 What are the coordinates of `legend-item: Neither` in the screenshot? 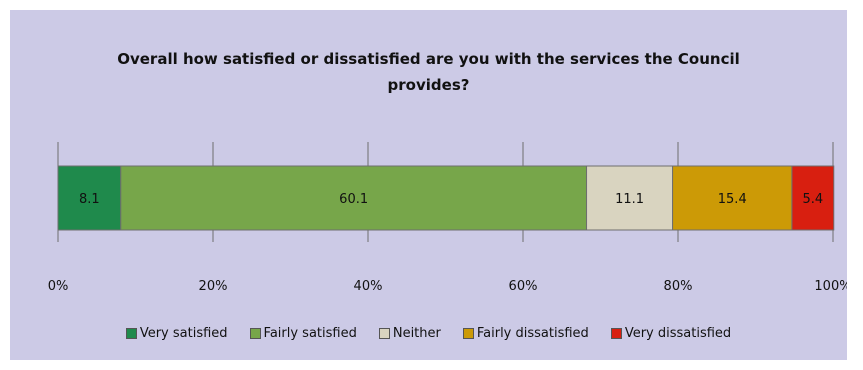 It's located at (409, 333).